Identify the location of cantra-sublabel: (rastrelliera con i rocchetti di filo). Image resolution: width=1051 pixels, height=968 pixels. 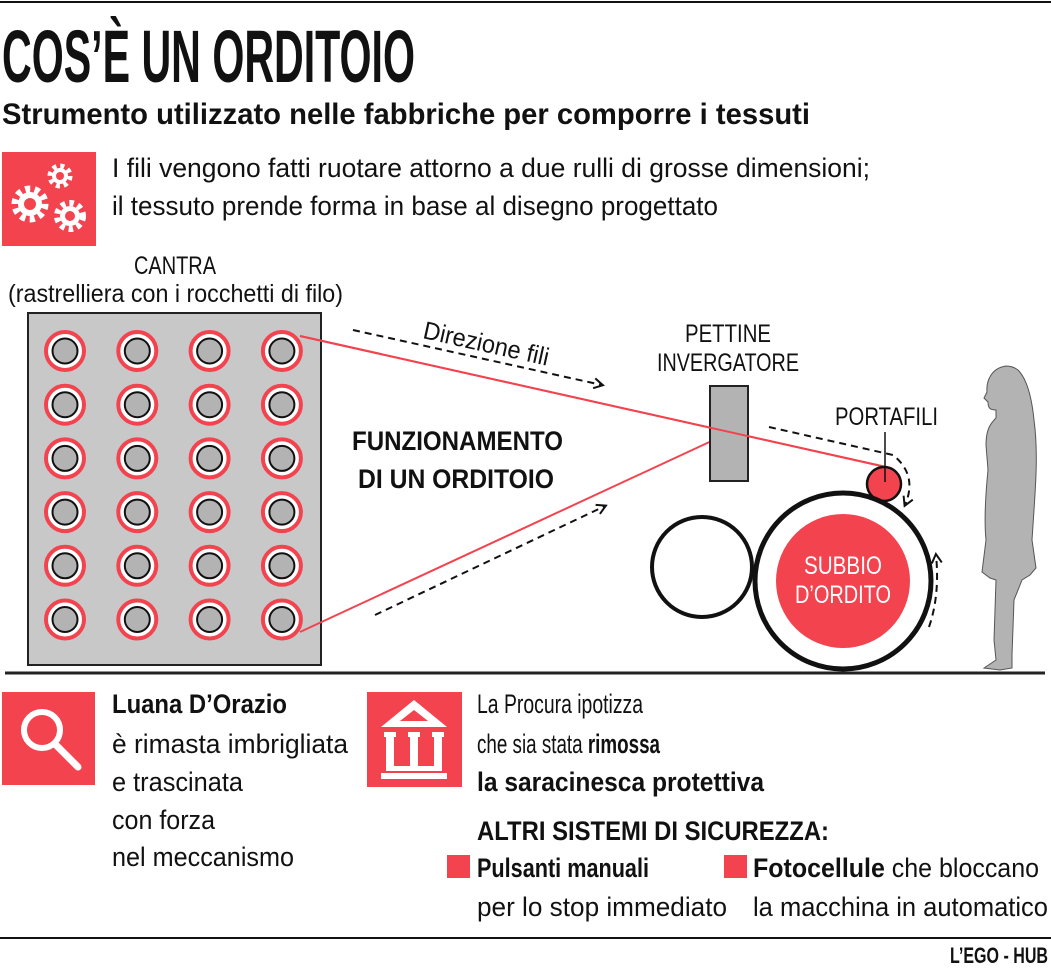
(175, 294).